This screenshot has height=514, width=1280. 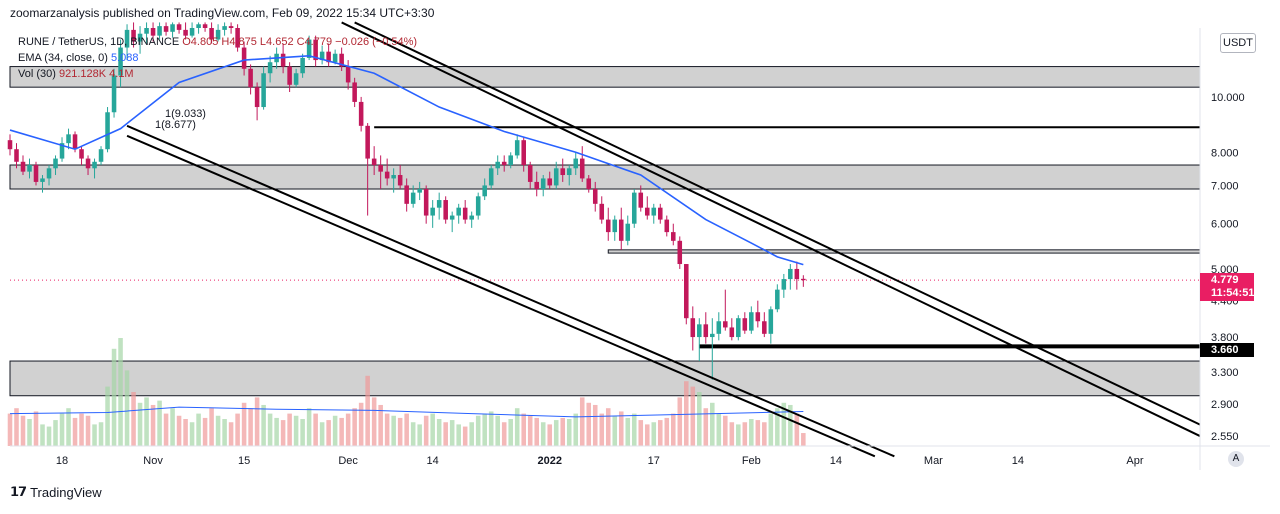 What do you see at coordinates (217, 58) in the screenshot?
I see `legend-ema-row: EMA (34, close, 0) 5.088` at bounding box center [217, 58].